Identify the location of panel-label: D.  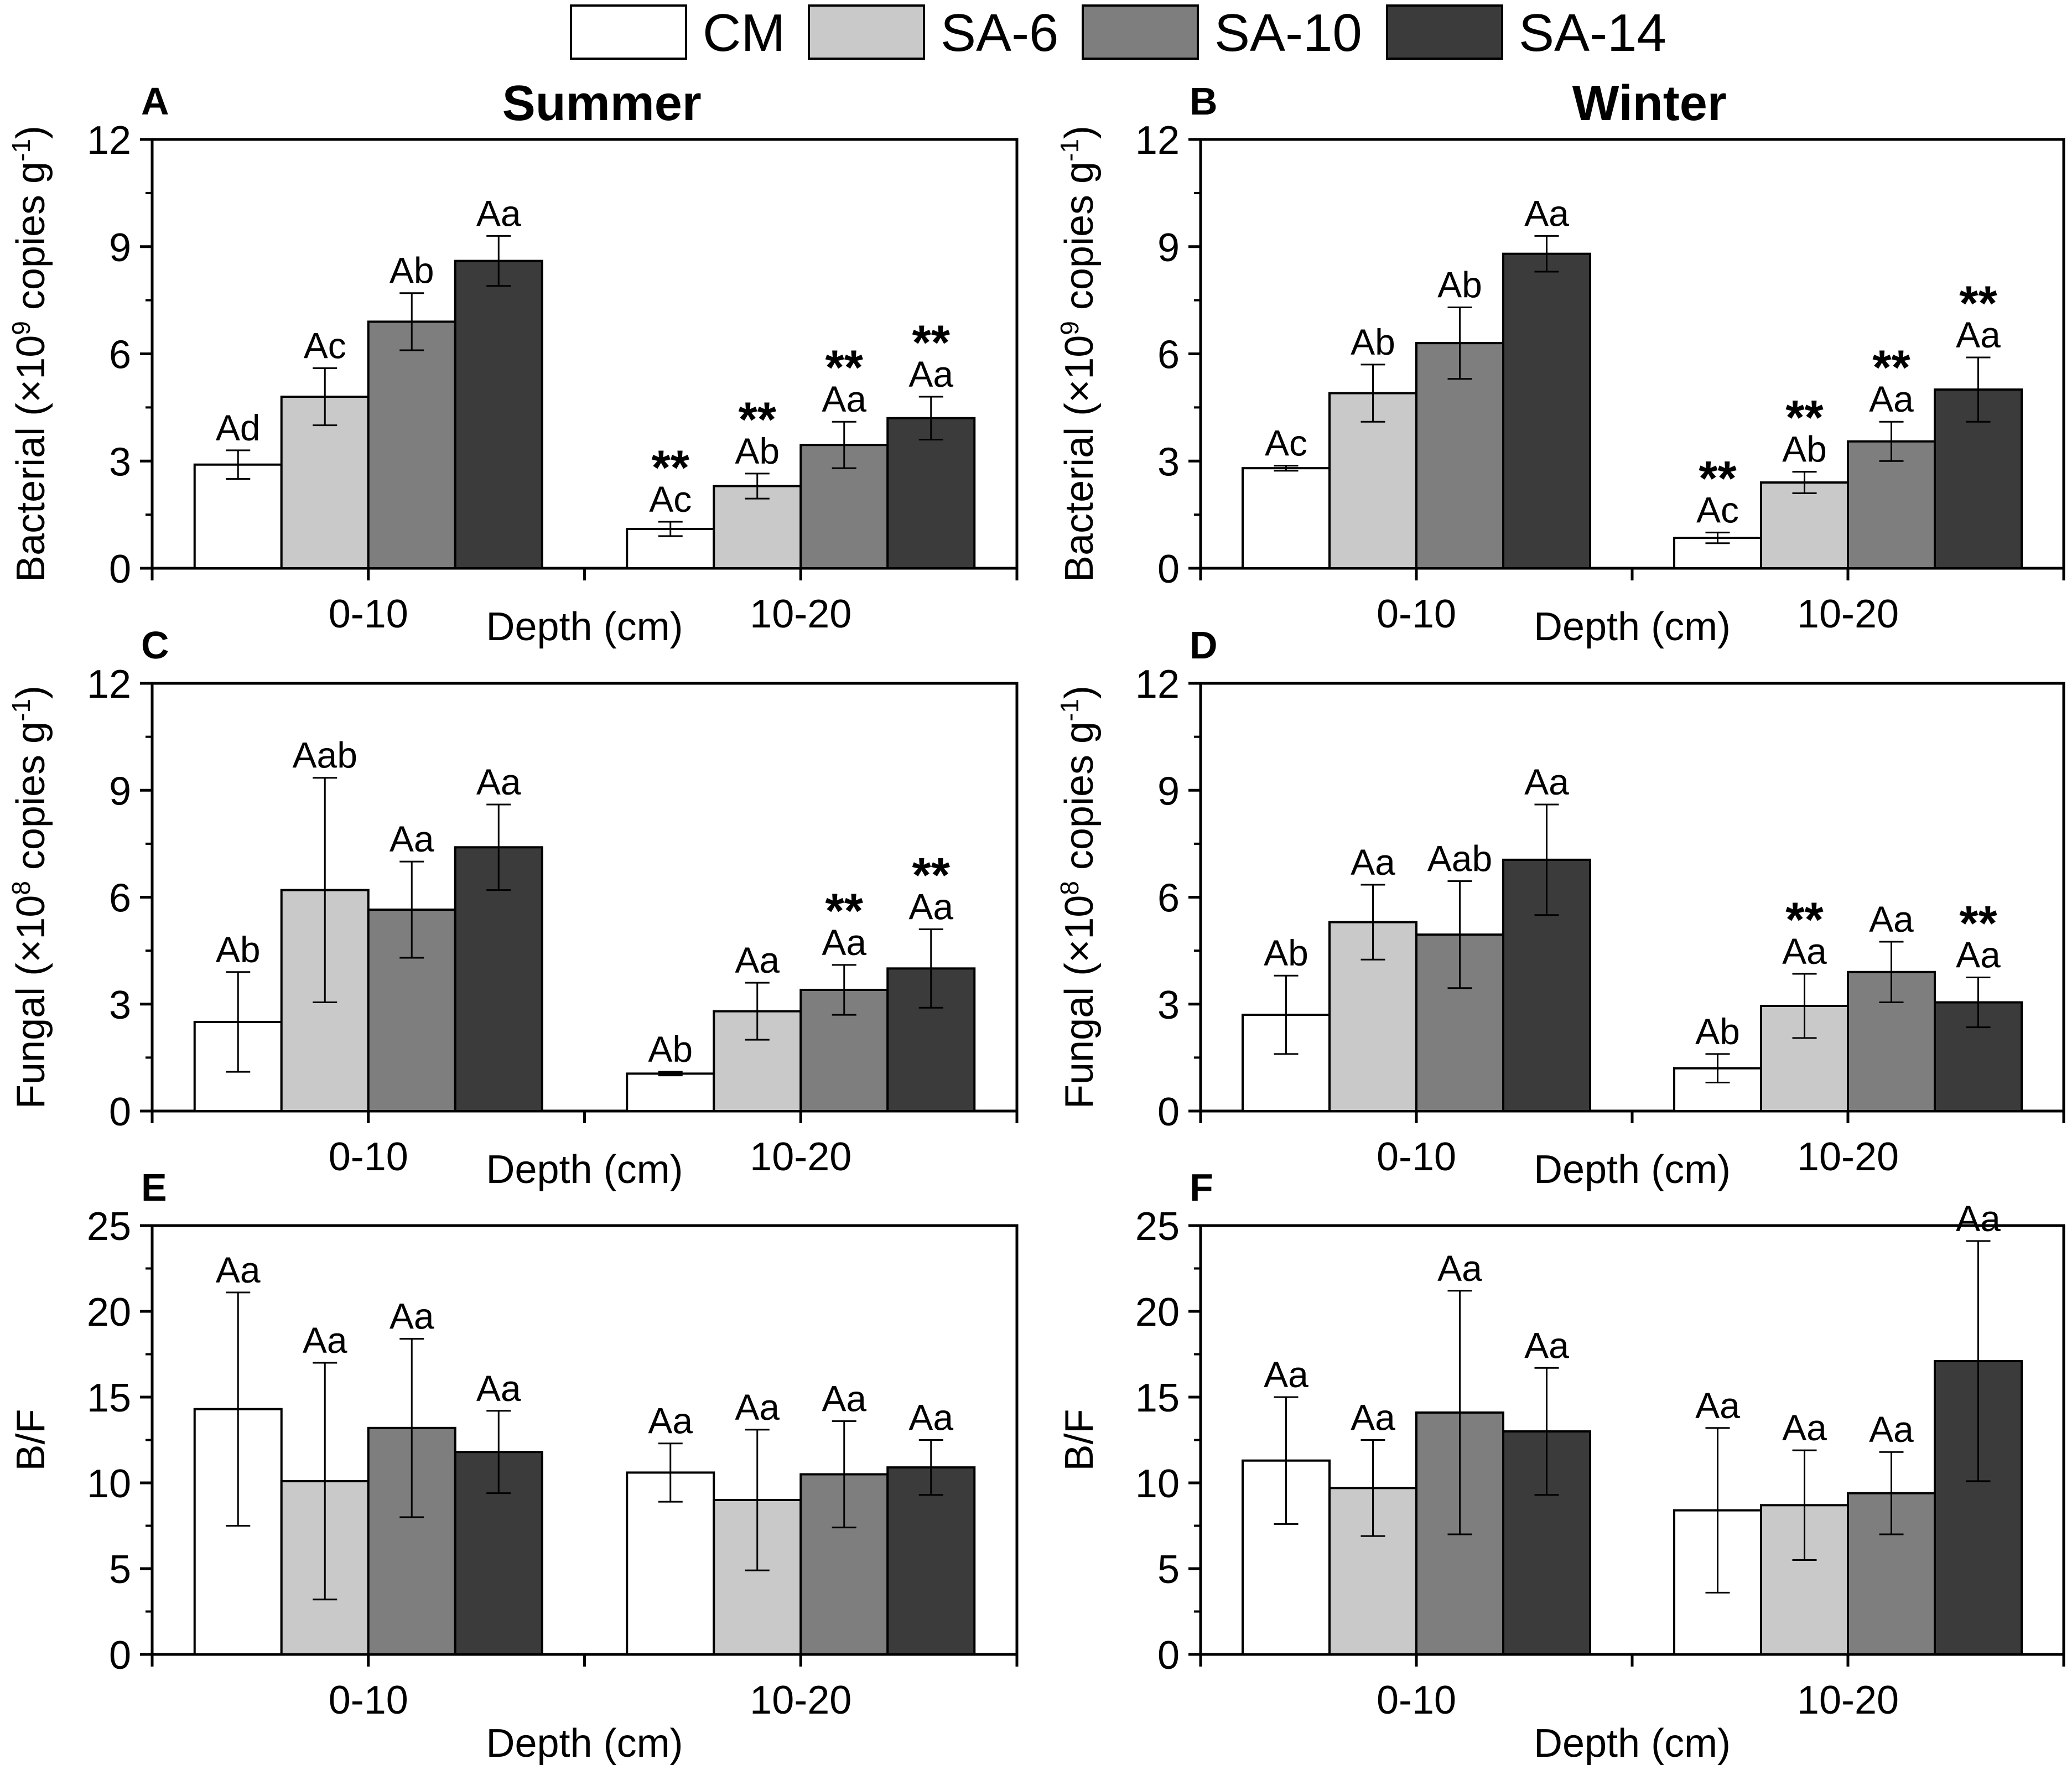
(1204, 645).